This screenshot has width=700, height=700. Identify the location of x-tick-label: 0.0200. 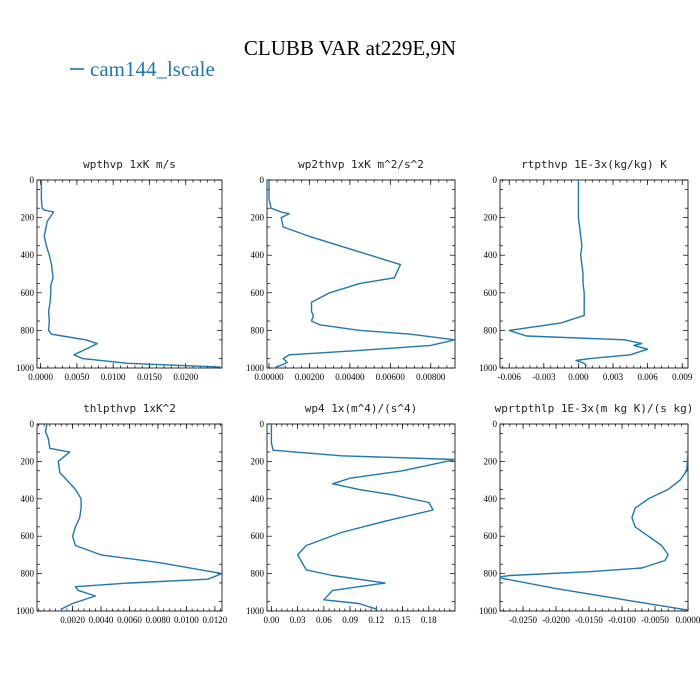
(185, 377).